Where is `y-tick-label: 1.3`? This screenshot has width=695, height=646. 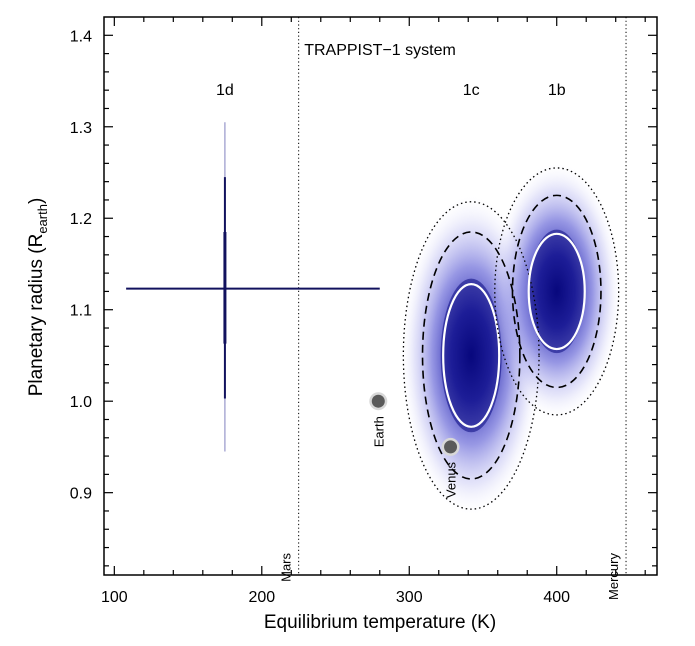
y-tick-label: 1.3 is located at coordinates (81, 128).